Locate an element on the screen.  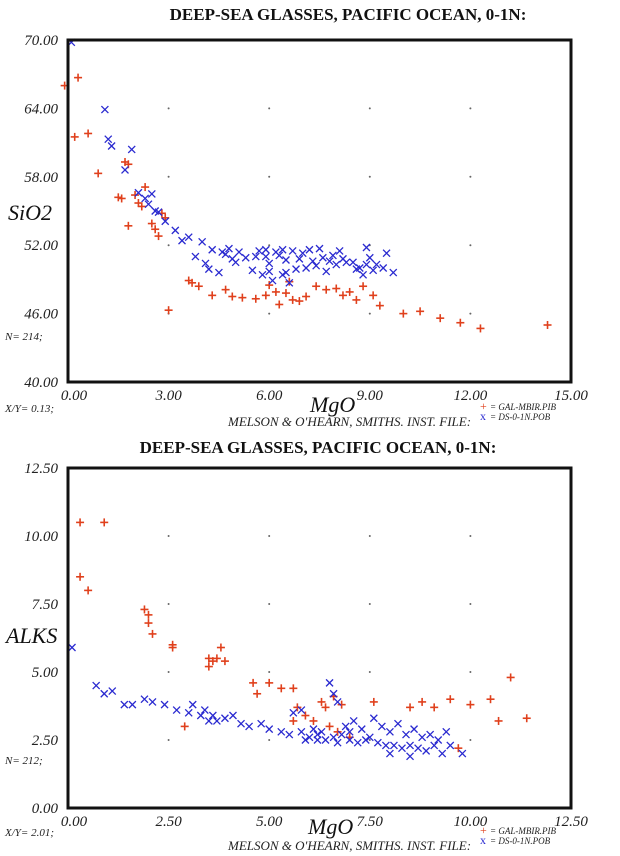
y-tick-labels: 40.00 46.00 52.00 58.00 64.00 70.00 is located at coordinates (41, 212).